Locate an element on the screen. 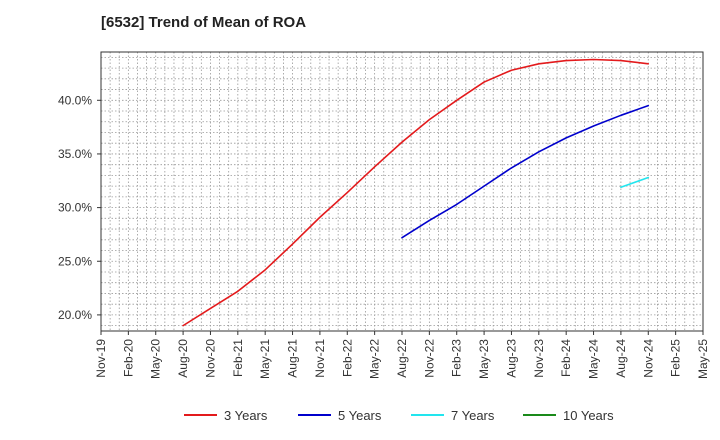  y-tick-label: 30.0% is located at coordinates (75, 208).